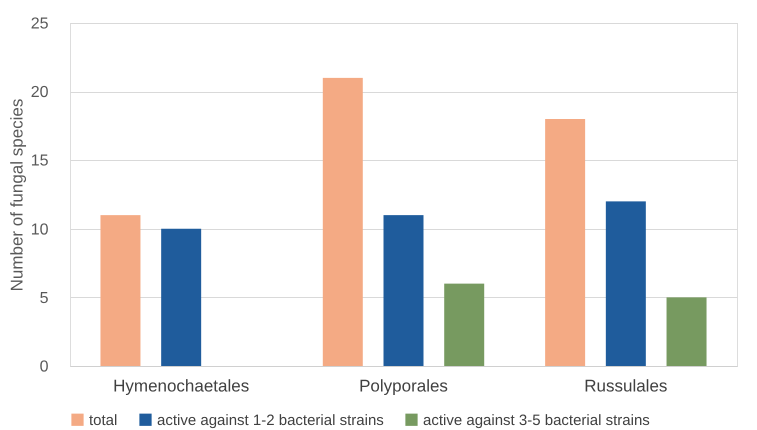 The image size is (757, 430). Describe the element at coordinates (39, 161) in the screenshot. I see `y-tick-label: 15` at that location.